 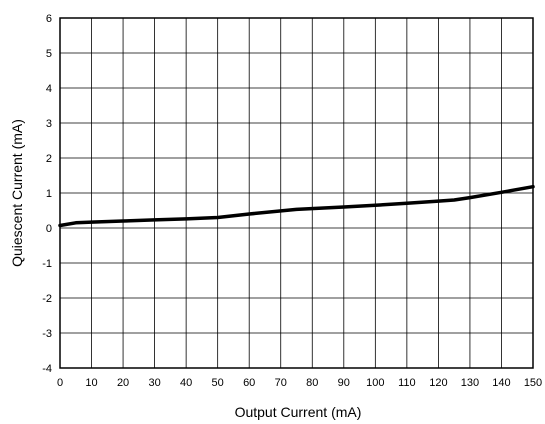 What do you see at coordinates (47, 369) in the screenshot?
I see `y-tick-label: -4` at bounding box center [47, 369].